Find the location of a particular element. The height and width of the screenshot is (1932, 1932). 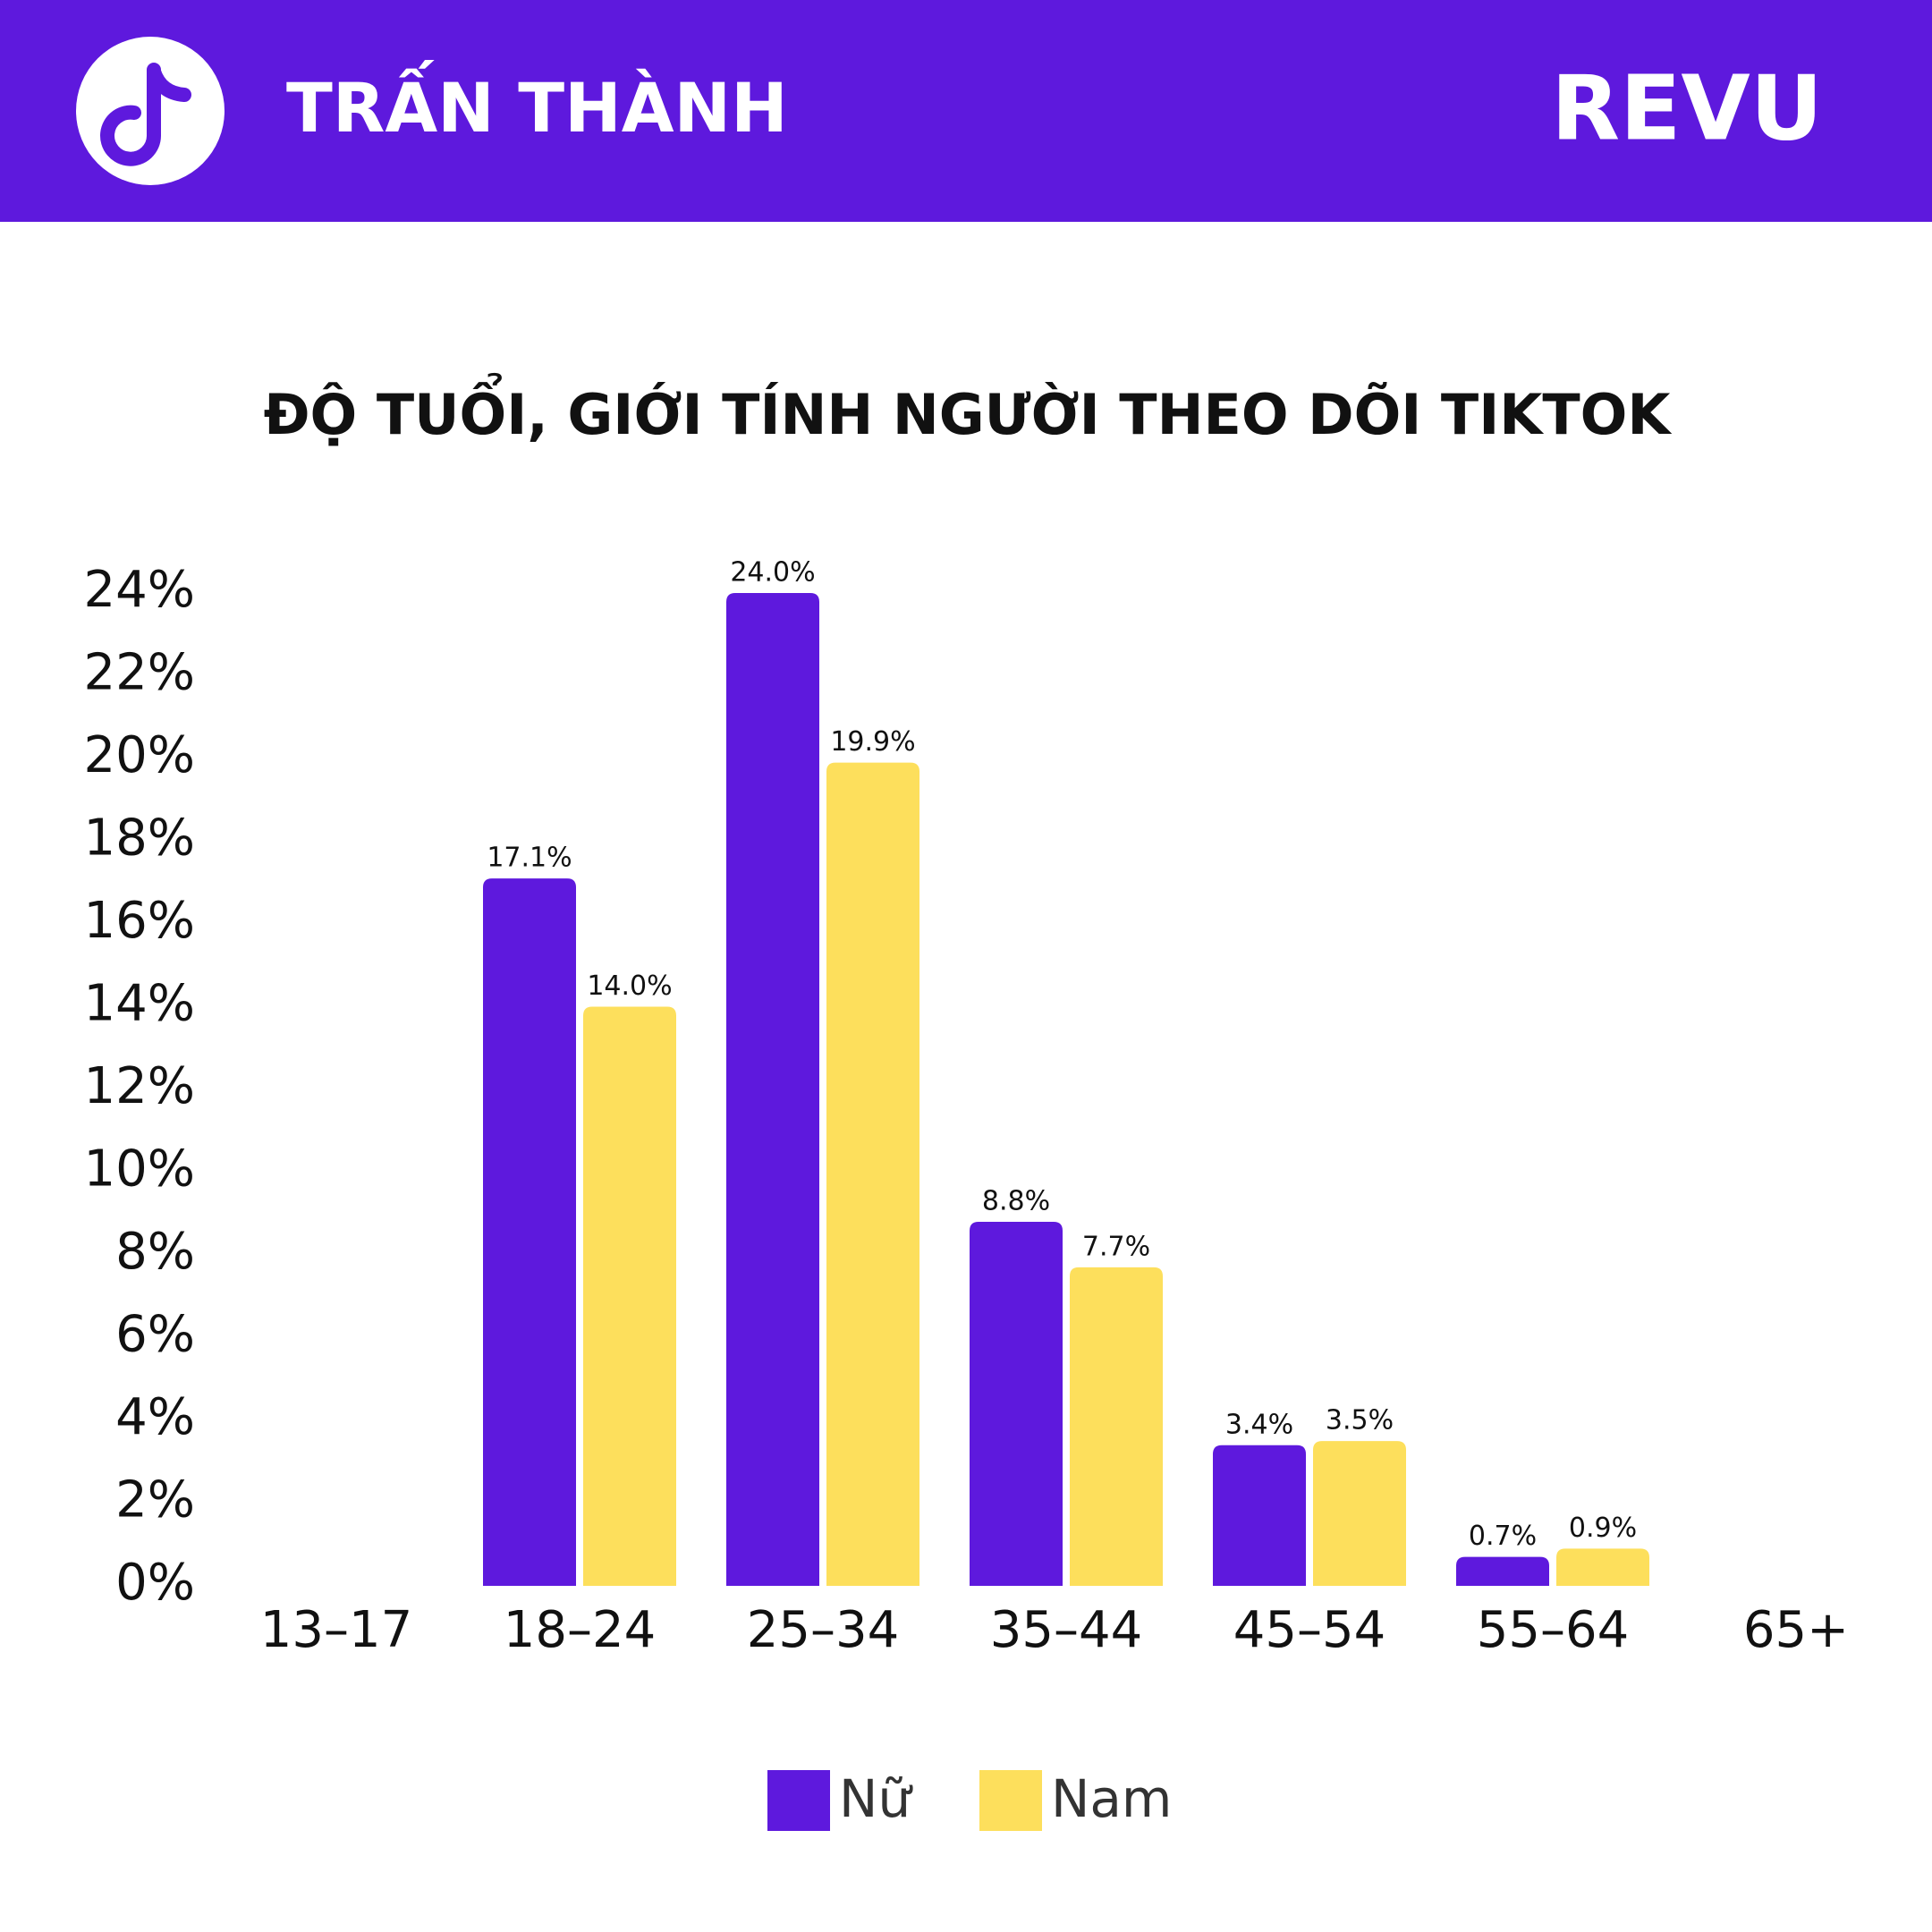

y-tick-label: 22% is located at coordinates (139, 673).